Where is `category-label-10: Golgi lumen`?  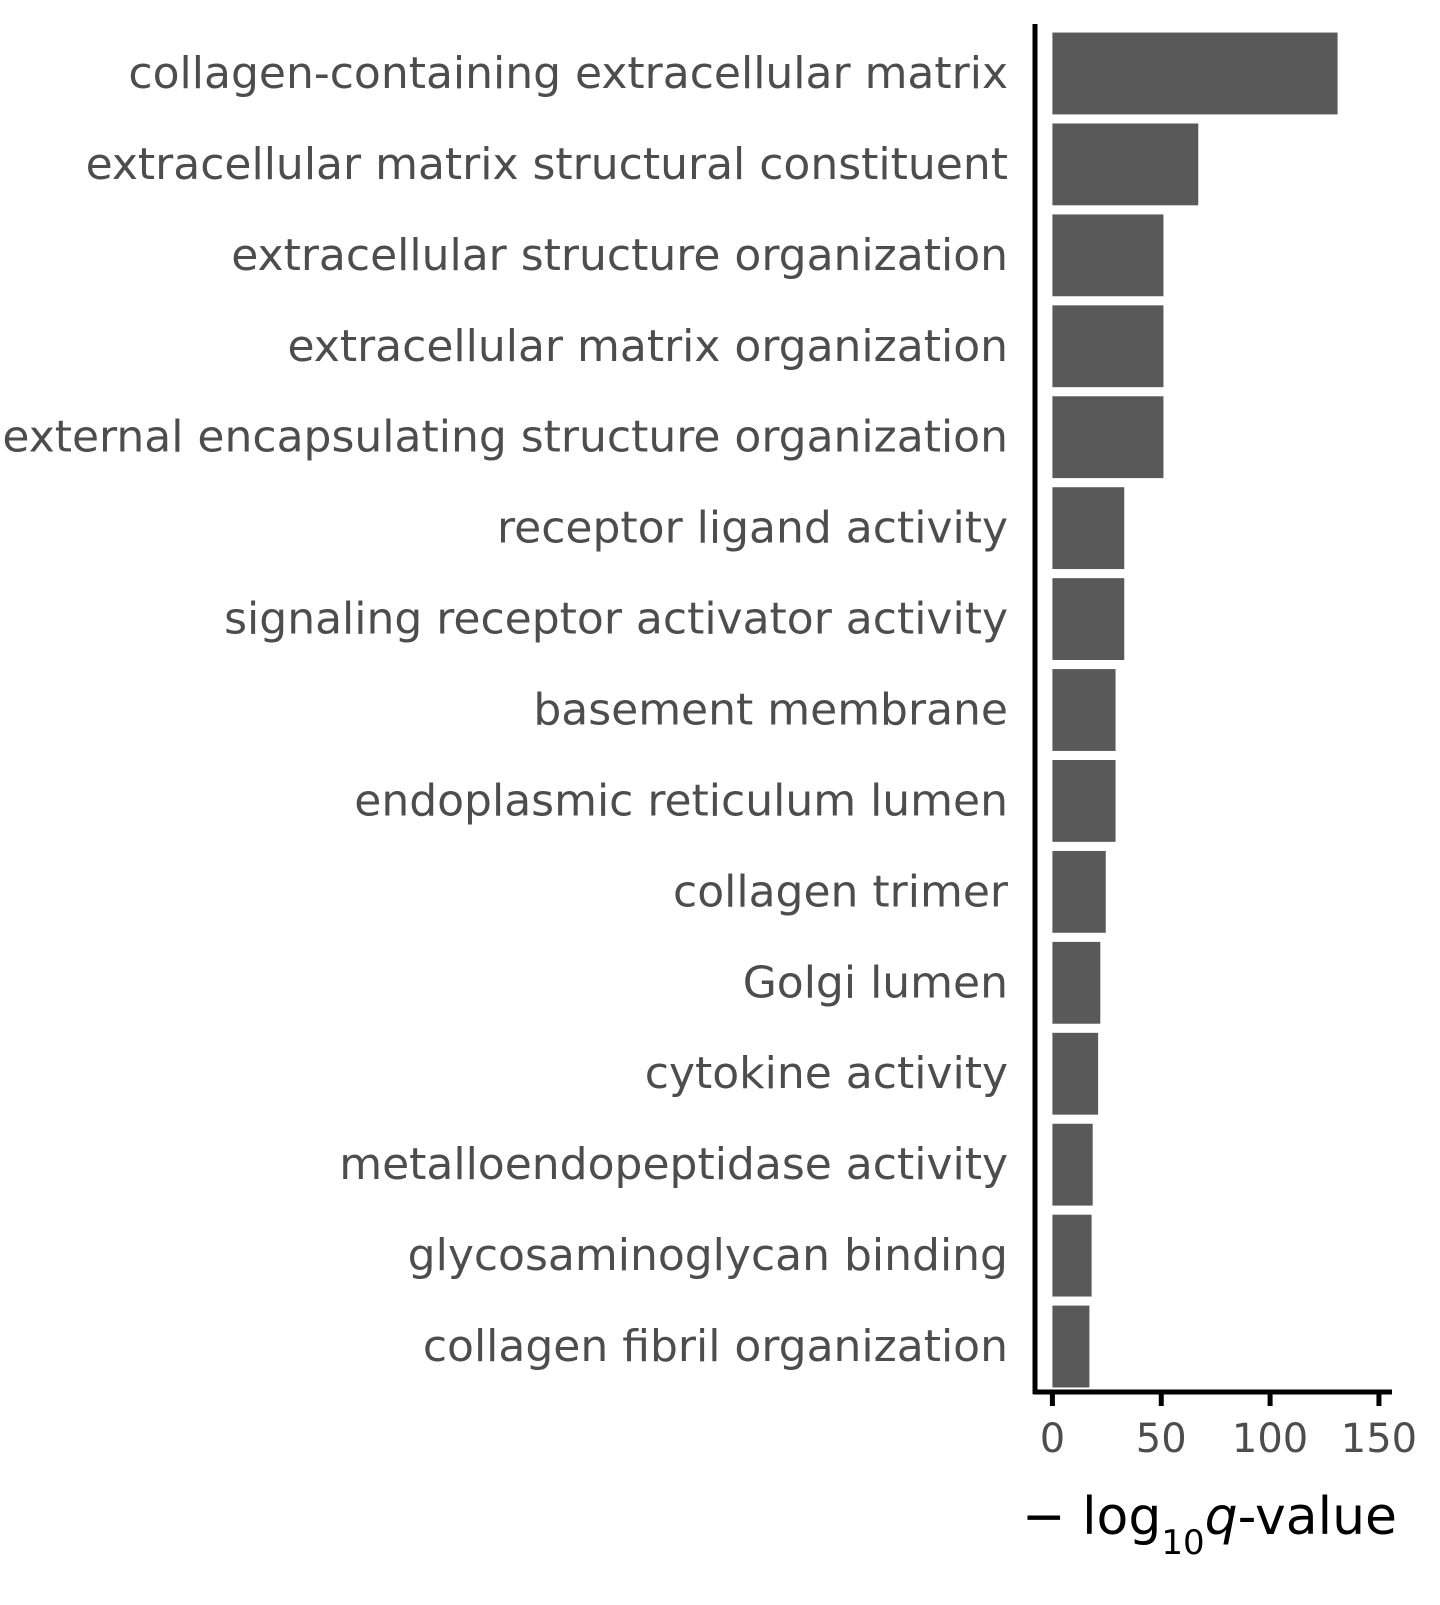
category-label-10: Golgi lumen is located at coordinates (875, 982).